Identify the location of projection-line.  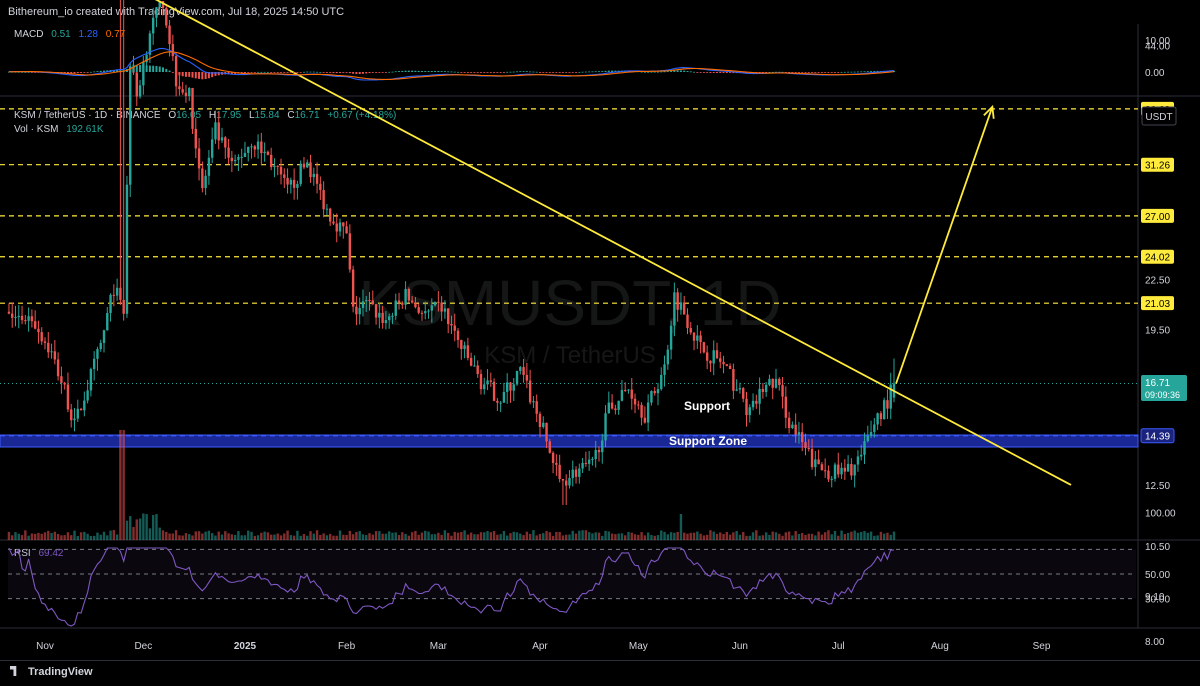
(944, 245).